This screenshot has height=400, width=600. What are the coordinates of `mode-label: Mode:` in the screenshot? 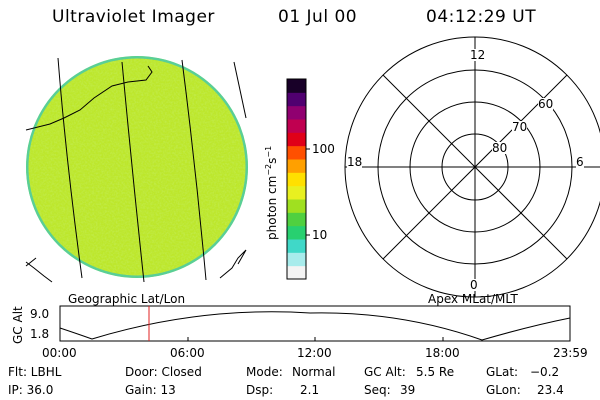 It's located at (264, 372).